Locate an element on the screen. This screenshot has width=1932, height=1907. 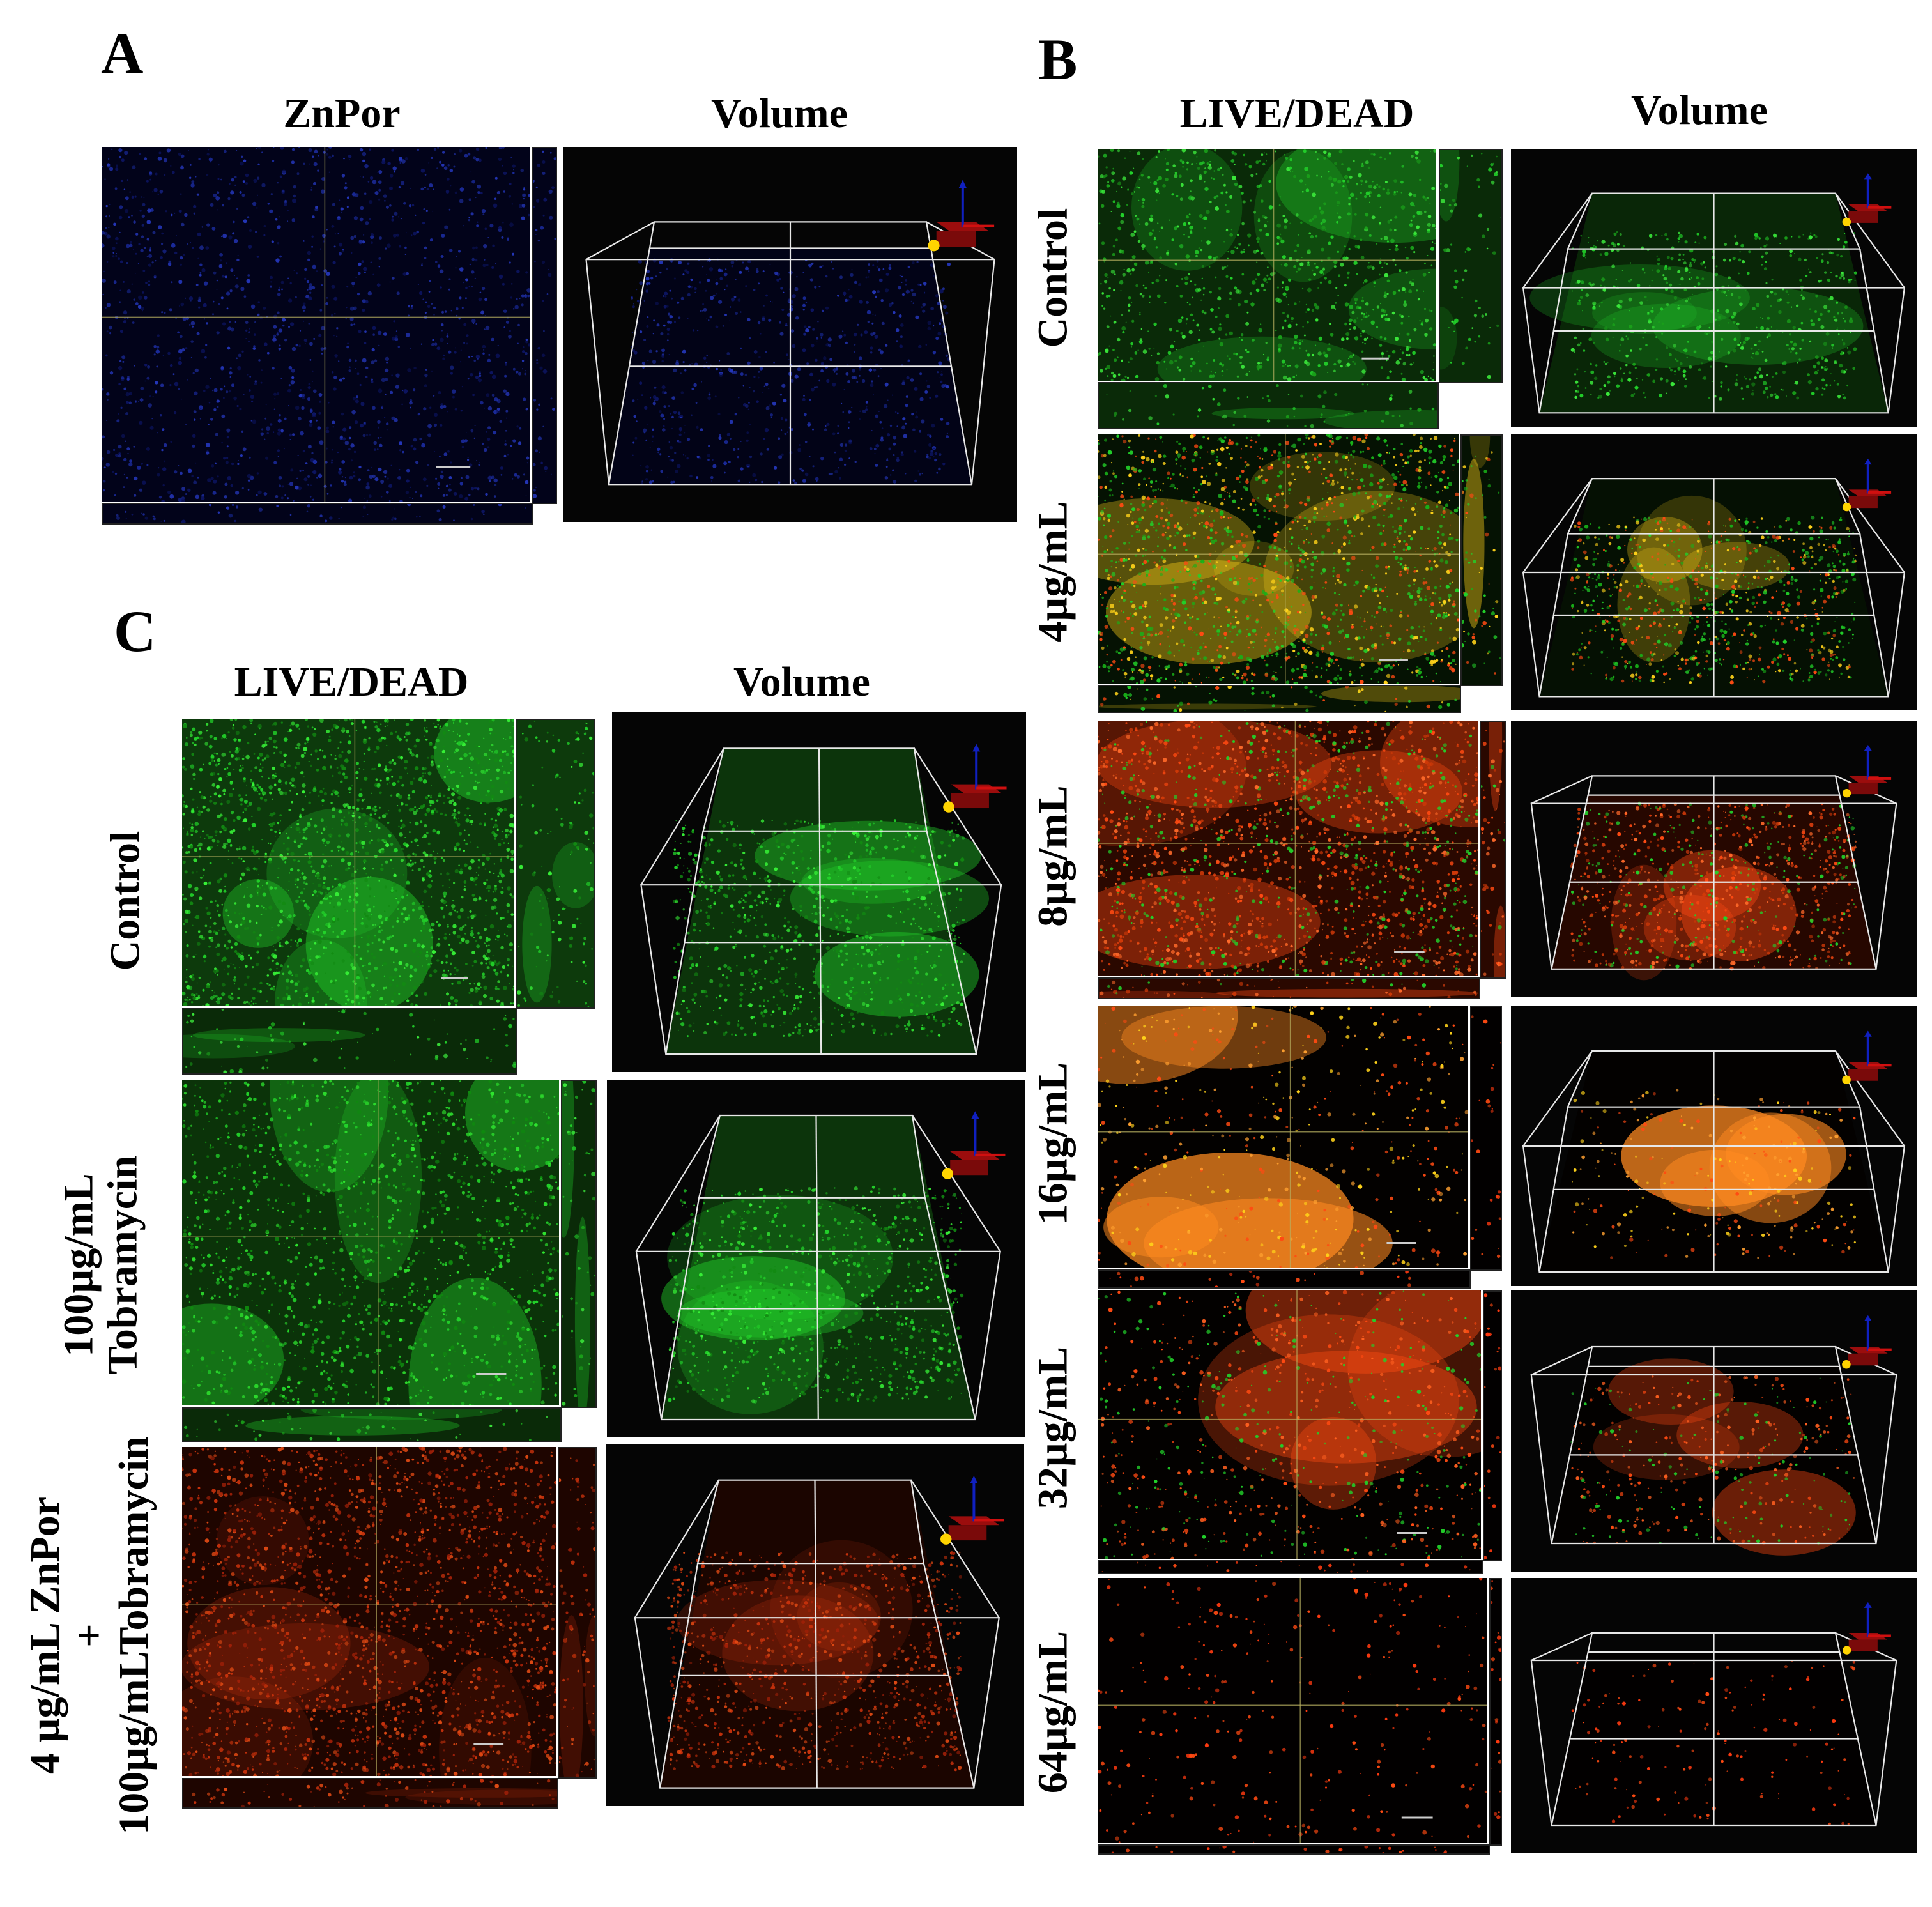
panel-a-header-volume: Volume is located at coordinates (779, 113).